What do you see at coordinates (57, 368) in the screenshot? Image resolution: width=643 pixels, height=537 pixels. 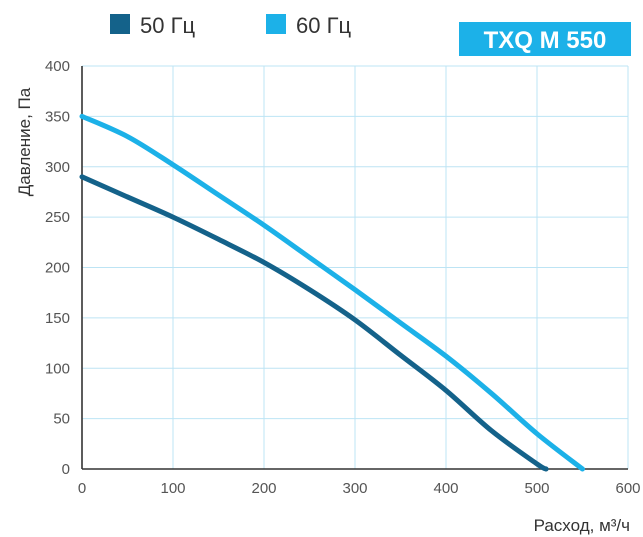 I see `y-tick-label-100: 100` at bounding box center [57, 368].